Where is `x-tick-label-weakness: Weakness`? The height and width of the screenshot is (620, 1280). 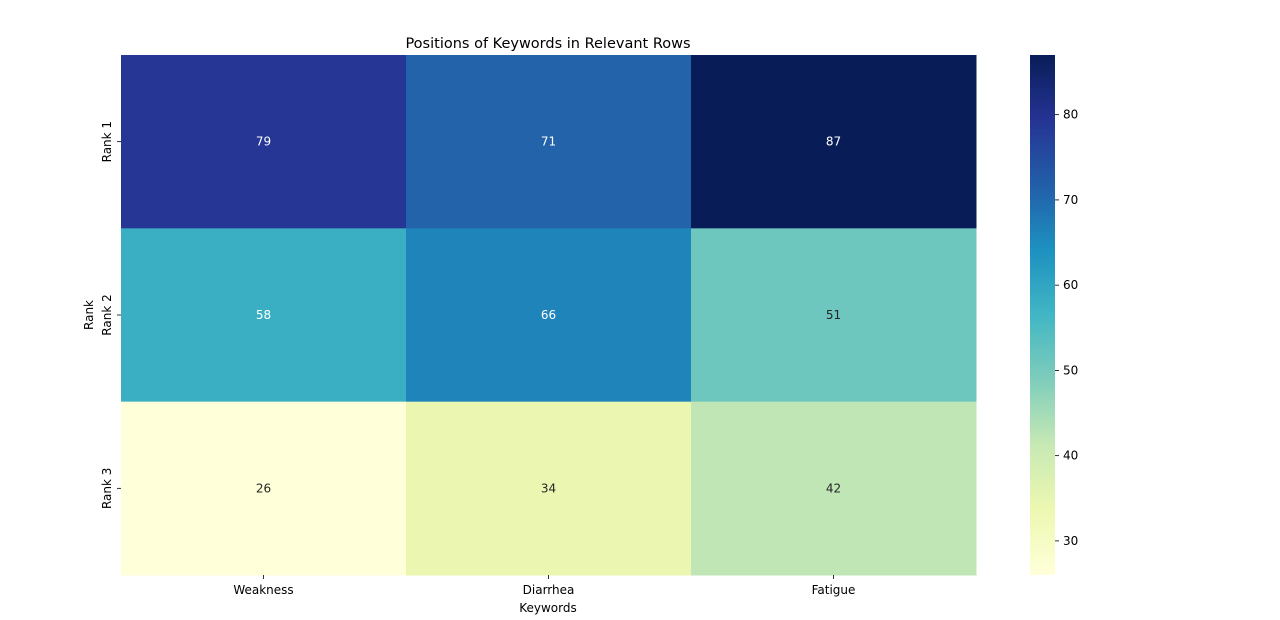 x-tick-label-weakness: Weakness is located at coordinates (263, 590).